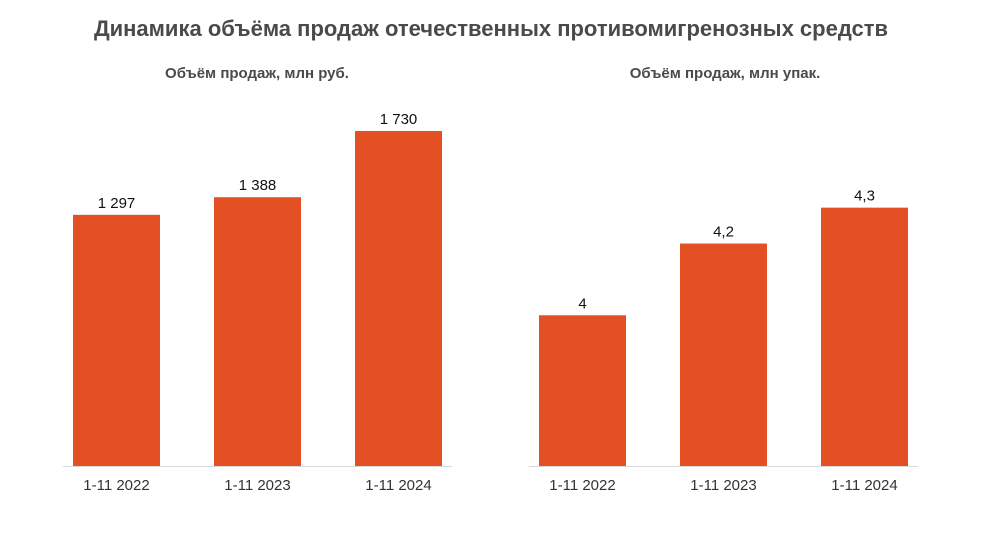  I want to click on data-label: 4,3, so click(864, 196).